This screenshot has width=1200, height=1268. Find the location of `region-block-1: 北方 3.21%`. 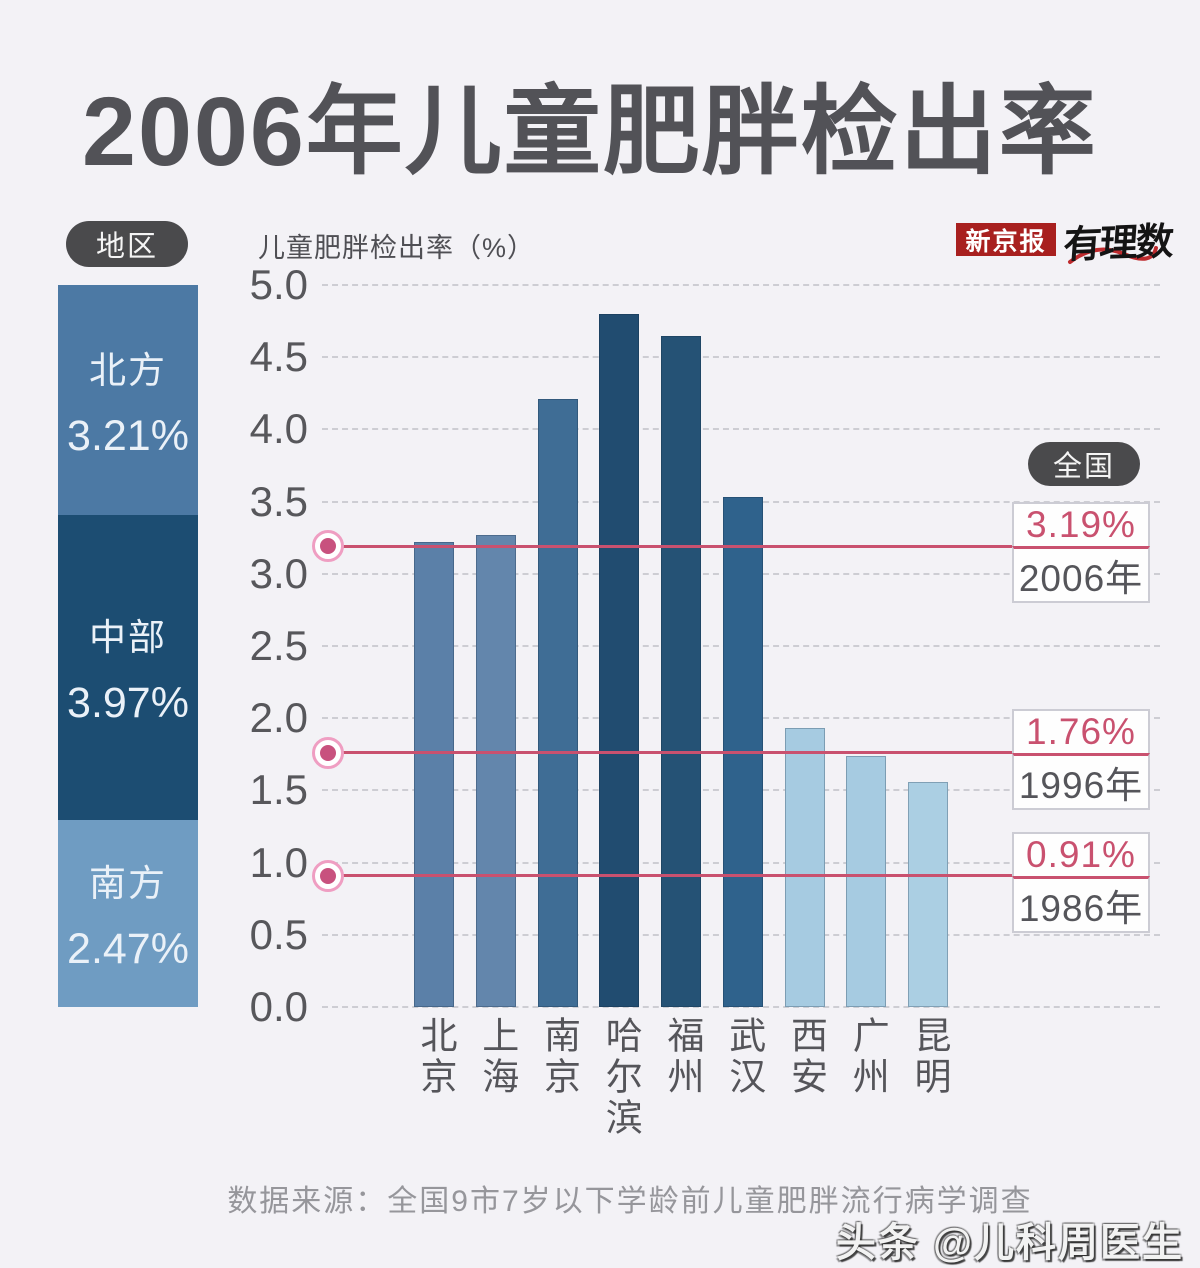

region-block-1: 北方 3.21% is located at coordinates (128, 400).